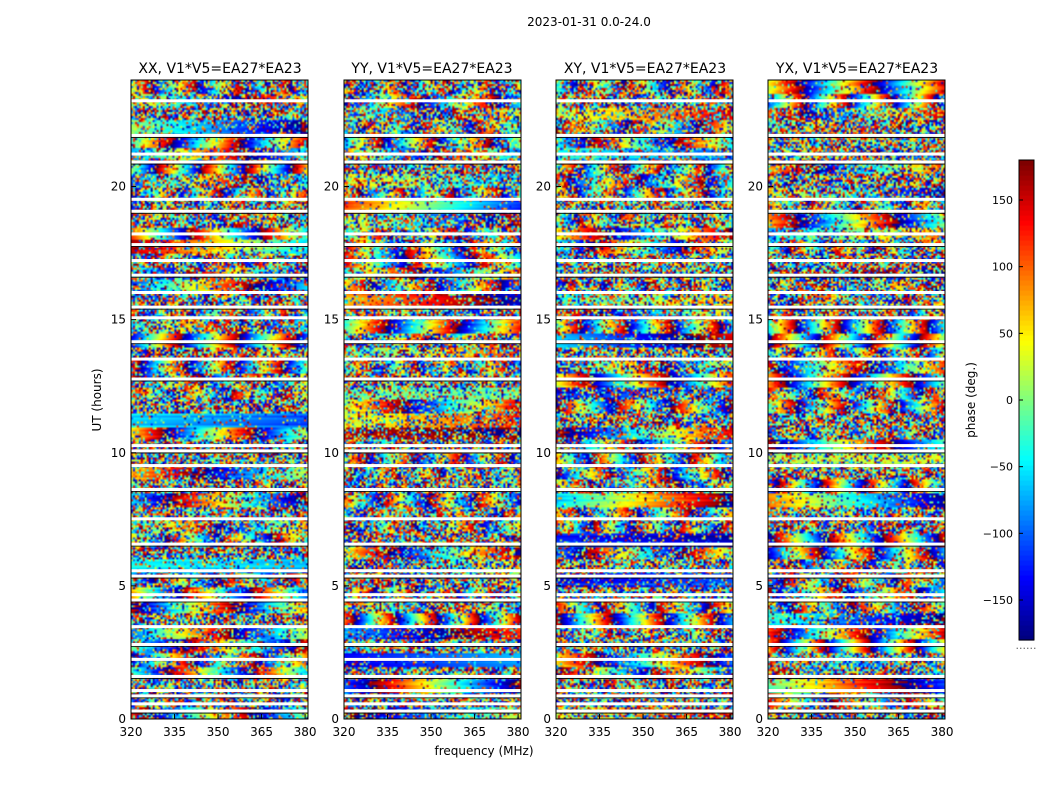 The image size is (1050, 800). Describe the element at coordinates (998, 600) in the screenshot. I see `colorbar-tick-label: −150` at that location.